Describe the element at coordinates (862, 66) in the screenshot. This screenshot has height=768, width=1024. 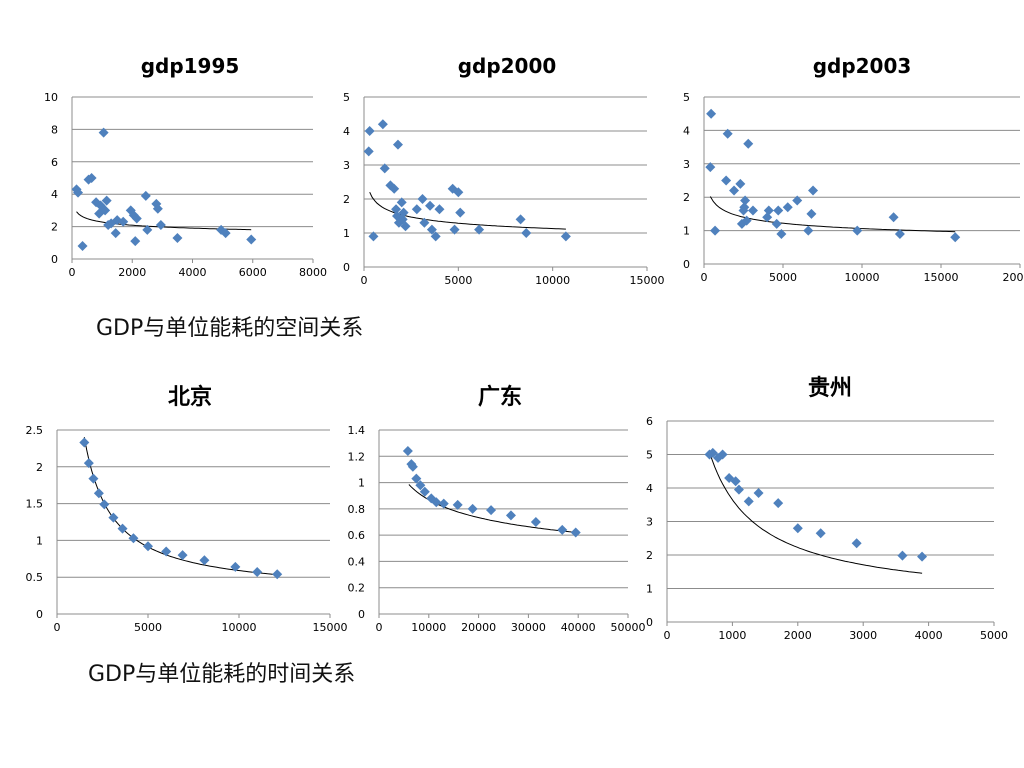
I see `chart-title: gdp2003` at that location.